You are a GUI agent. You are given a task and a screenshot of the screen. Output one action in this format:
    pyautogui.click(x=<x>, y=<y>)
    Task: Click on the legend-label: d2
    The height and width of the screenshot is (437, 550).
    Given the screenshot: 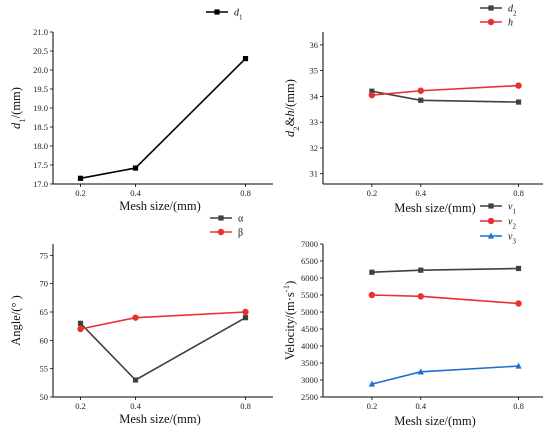 What is the action you would take?
    pyautogui.click(x=512, y=11)
    